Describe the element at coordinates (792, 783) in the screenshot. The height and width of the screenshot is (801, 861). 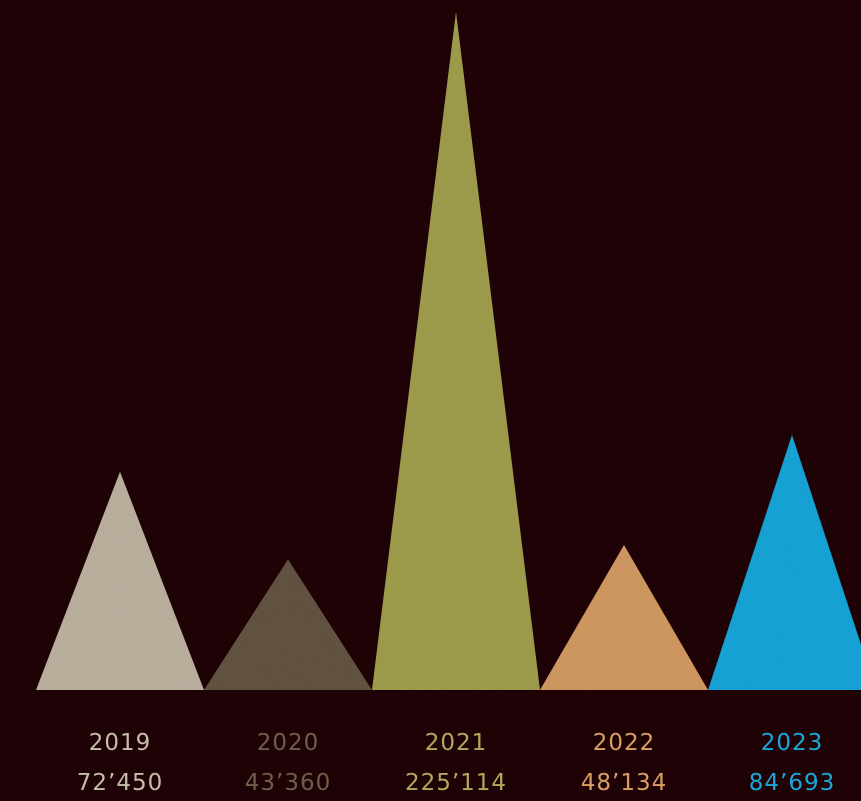
I see `value-label-2023: 84’693` at that location.